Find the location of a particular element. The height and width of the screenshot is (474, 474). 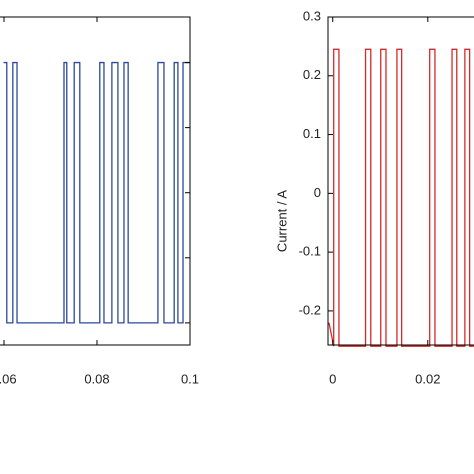

y-tick-label: -0.2 is located at coordinates (310, 309).